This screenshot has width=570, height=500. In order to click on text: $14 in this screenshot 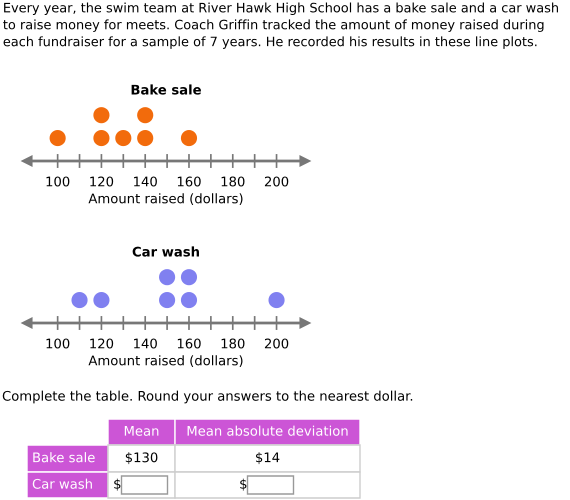, I will do `click(268, 458)`.